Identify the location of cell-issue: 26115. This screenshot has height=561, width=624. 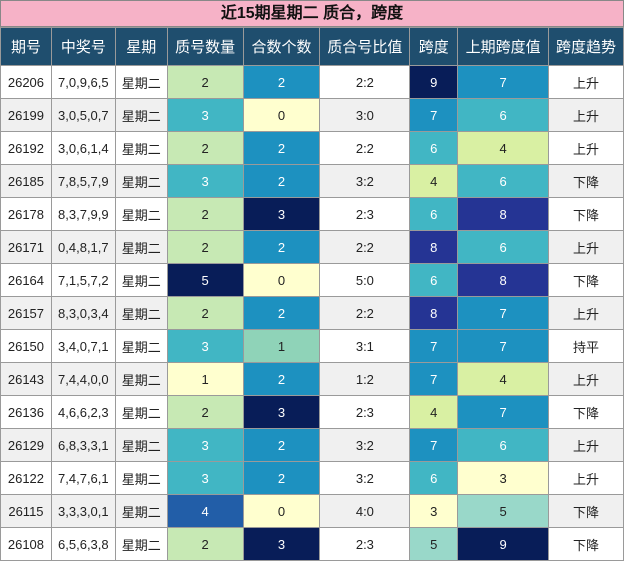
(26, 511).